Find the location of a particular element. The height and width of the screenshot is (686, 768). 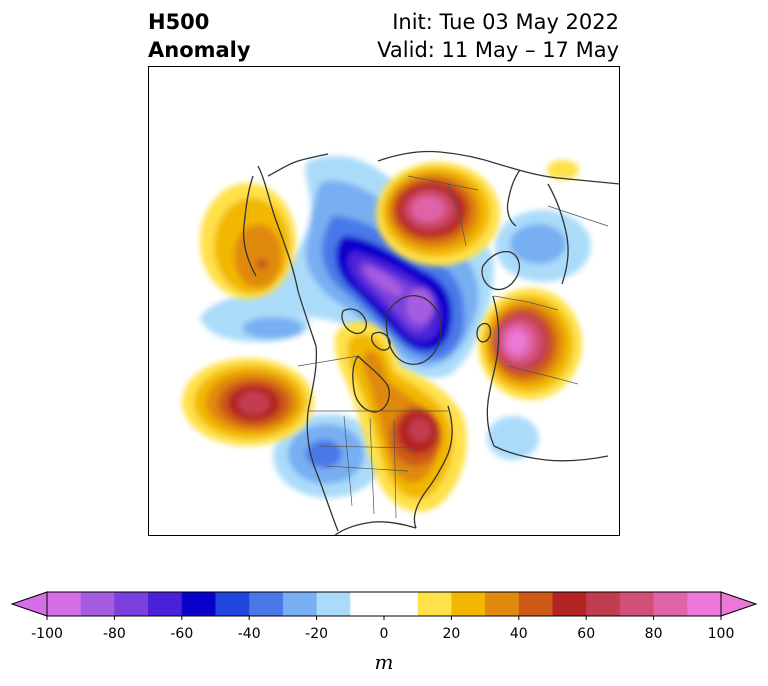

positive-anomaly-alaska is located at coordinates (248, 241).